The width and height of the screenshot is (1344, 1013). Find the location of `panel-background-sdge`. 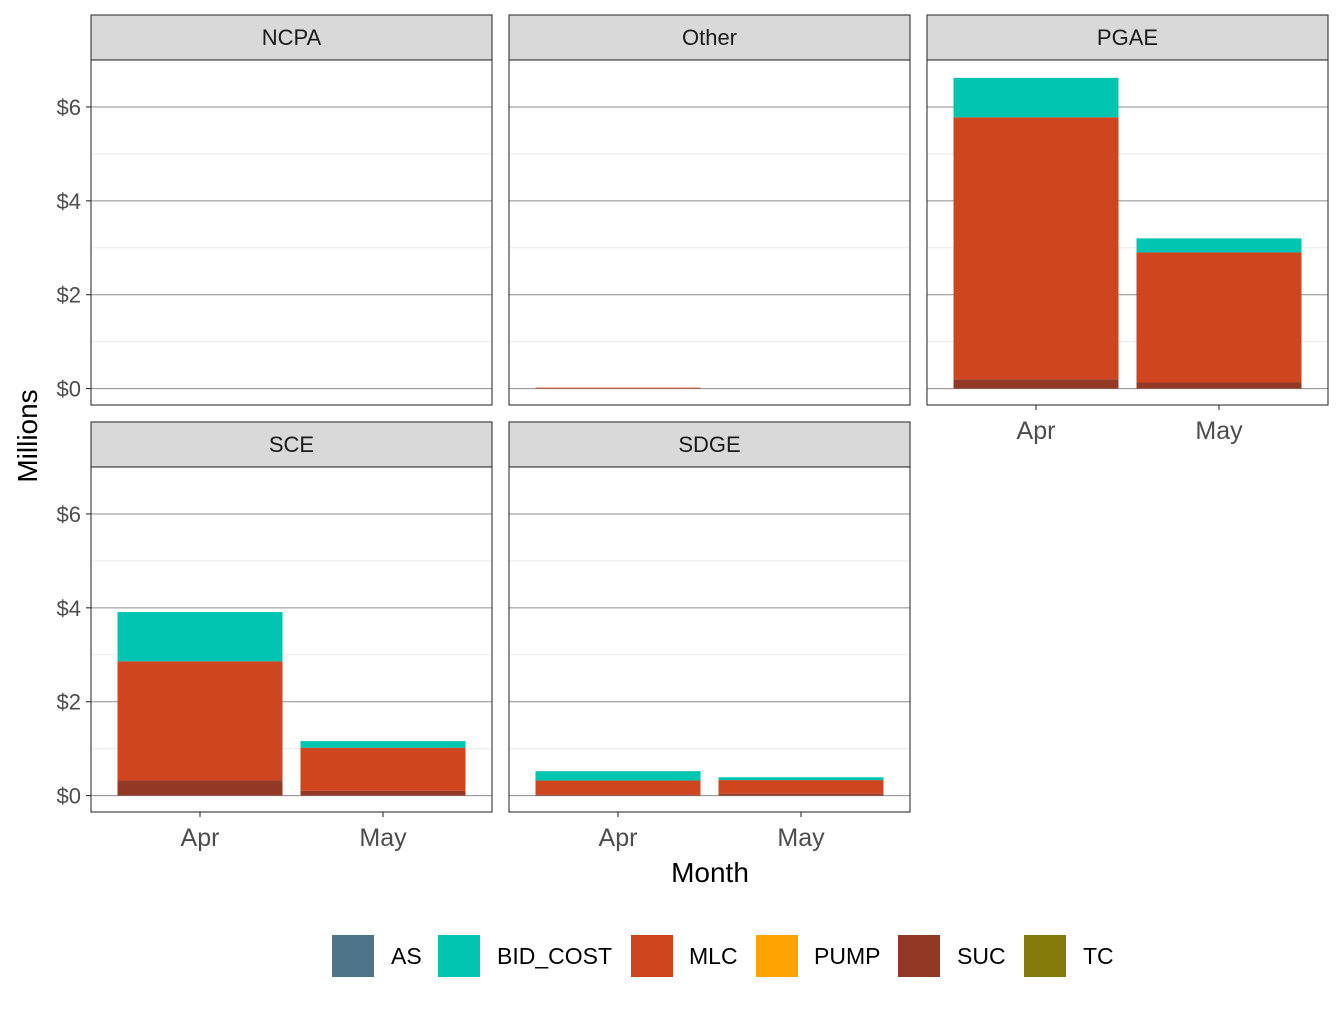

panel-background-sdge is located at coordinates (709, 639).